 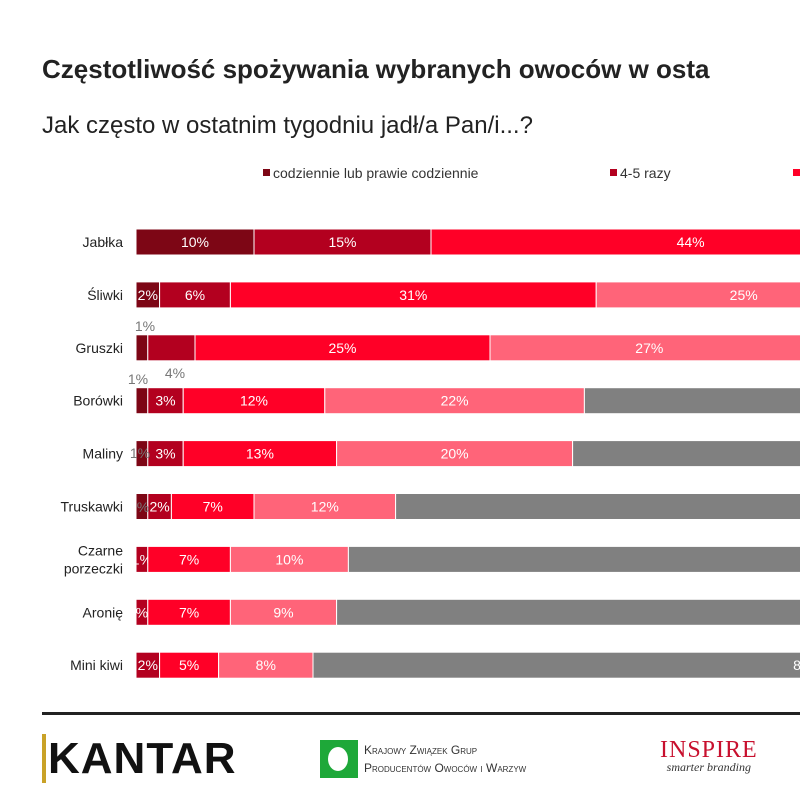 I want to click on category-label: Jabłka, so click(x=103, y=242).